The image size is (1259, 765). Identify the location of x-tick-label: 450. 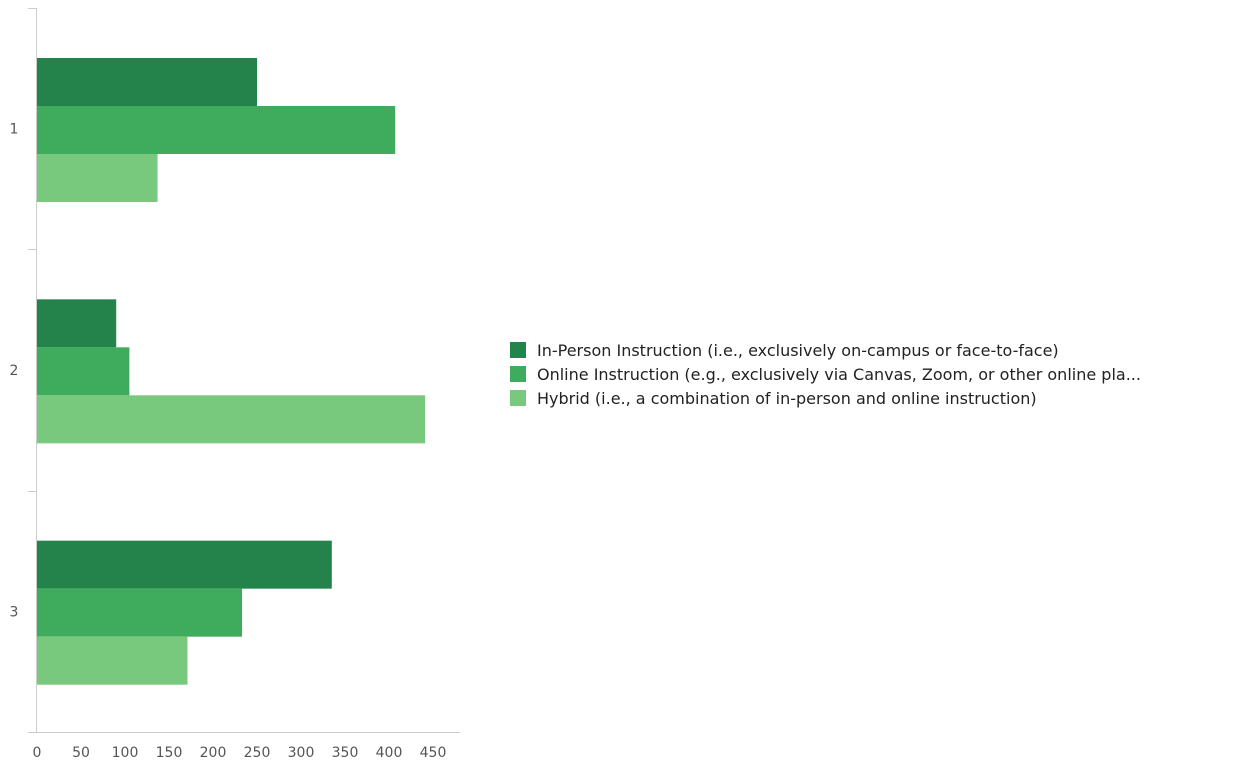
(433, 753).